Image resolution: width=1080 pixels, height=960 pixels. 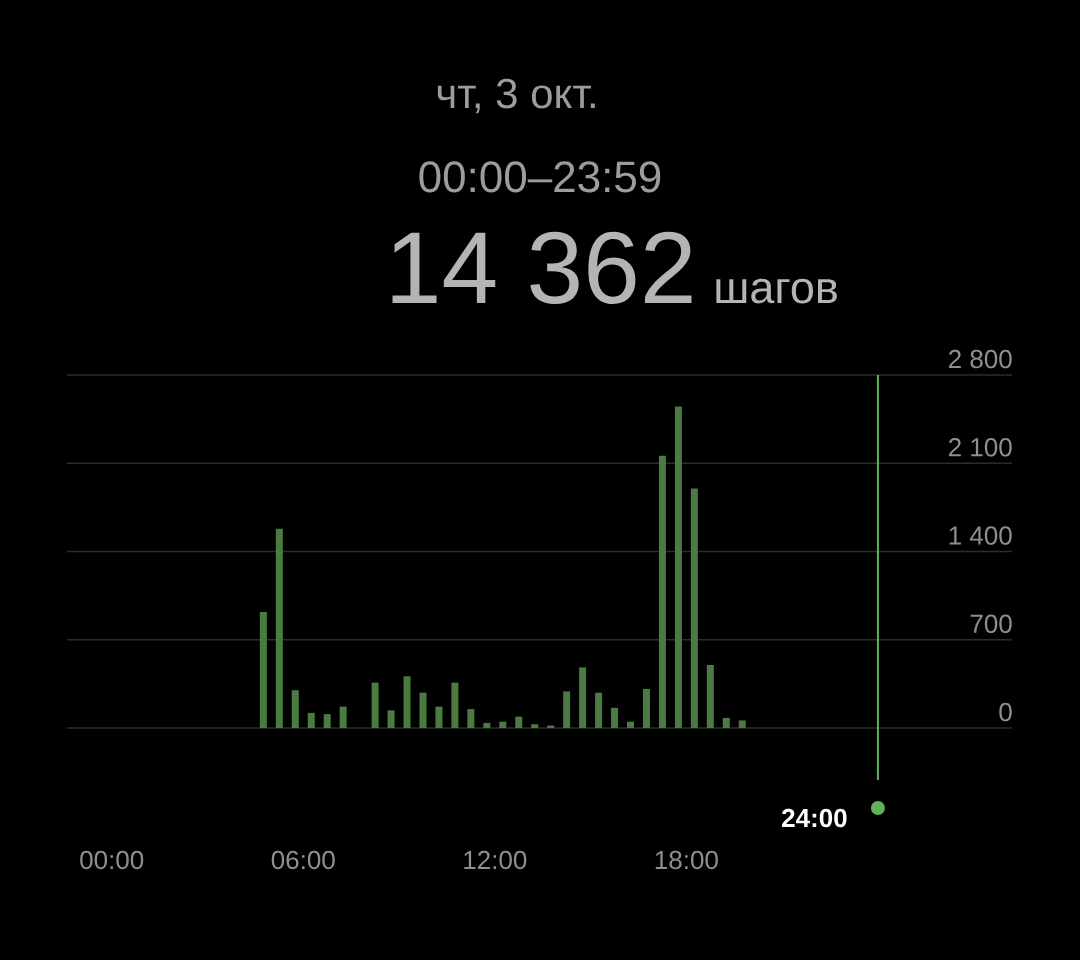 I want to click on x-tick-label: 06:00, so click(x=303, y=860).